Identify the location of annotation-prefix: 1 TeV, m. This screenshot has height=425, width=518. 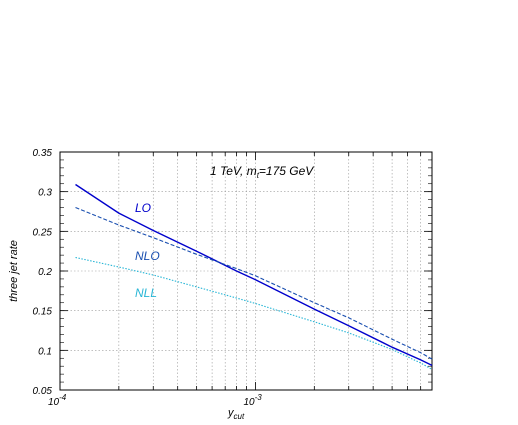
(233, 171).